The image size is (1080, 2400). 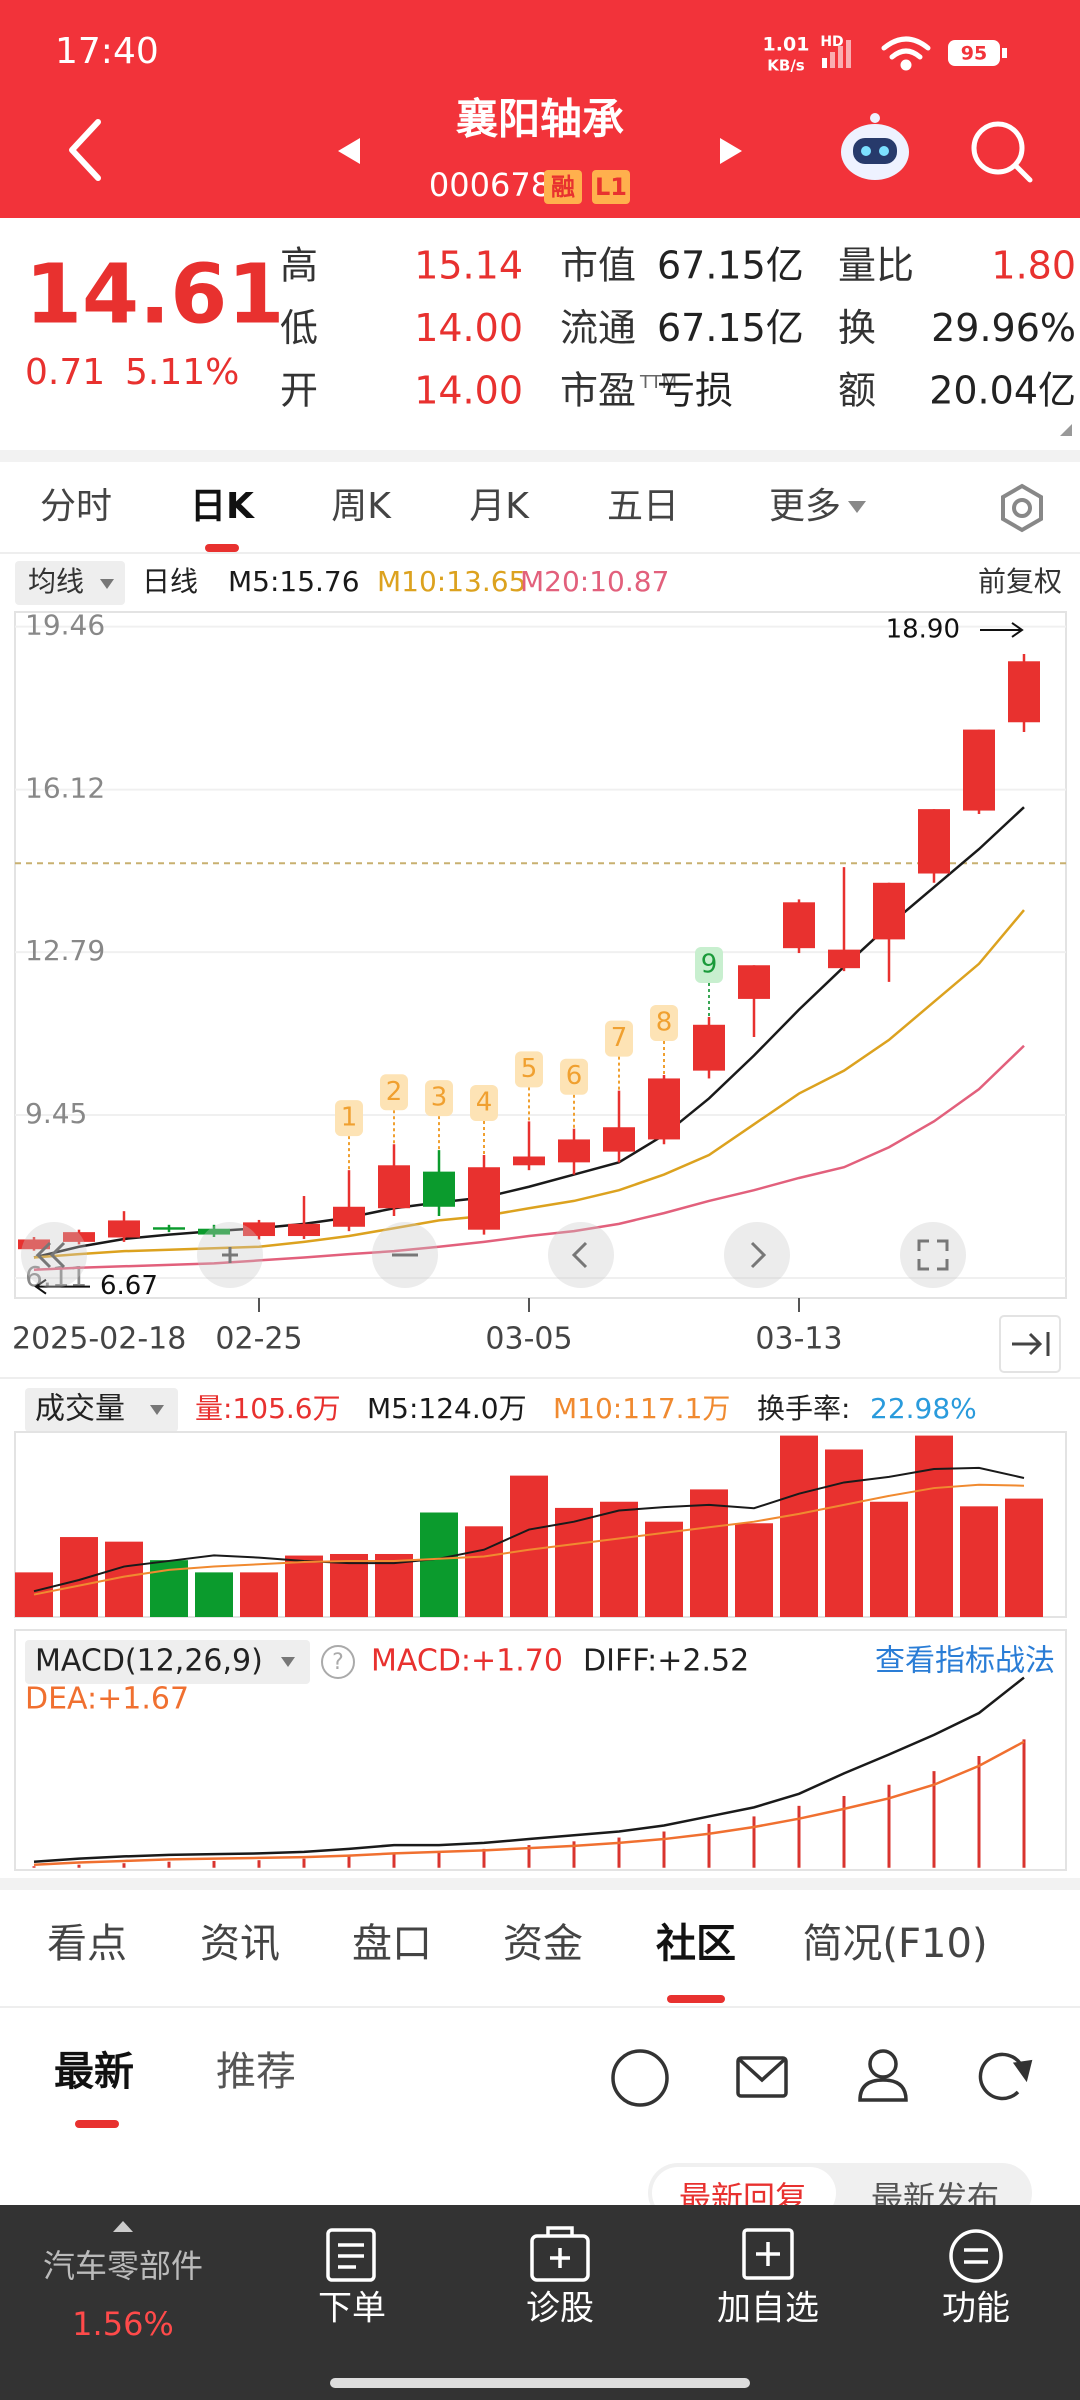 What do you see at coordinates (1002, 152) in the screenshot?
I see `search-button` at bounding box center [1002, 152].